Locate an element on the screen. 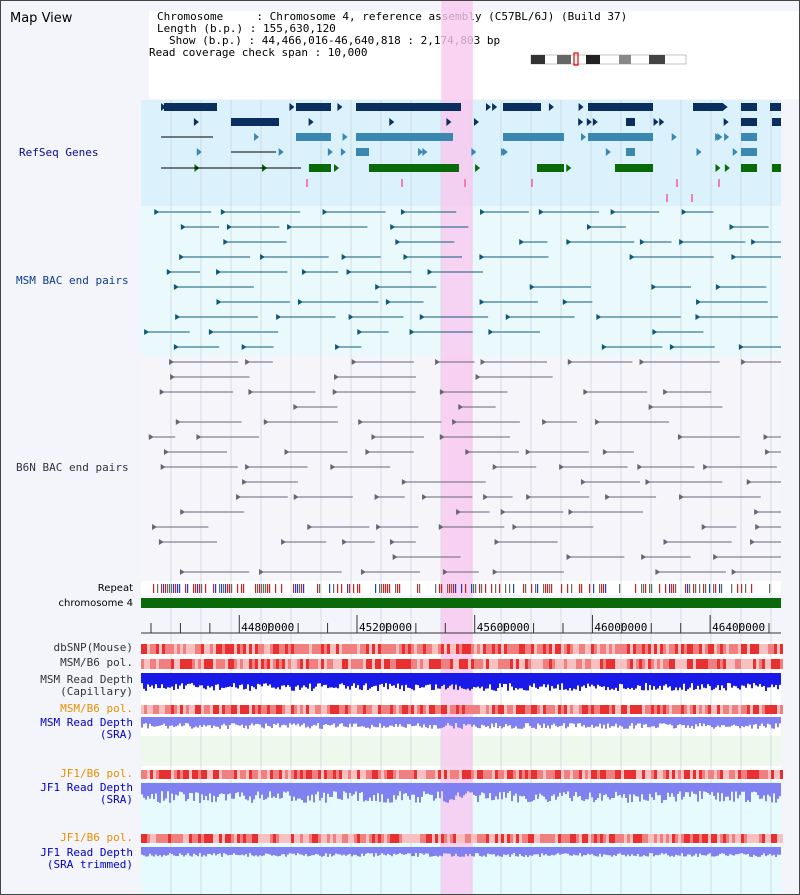  msm-bac-end-pairs-track is located at coordinates (462, 279).